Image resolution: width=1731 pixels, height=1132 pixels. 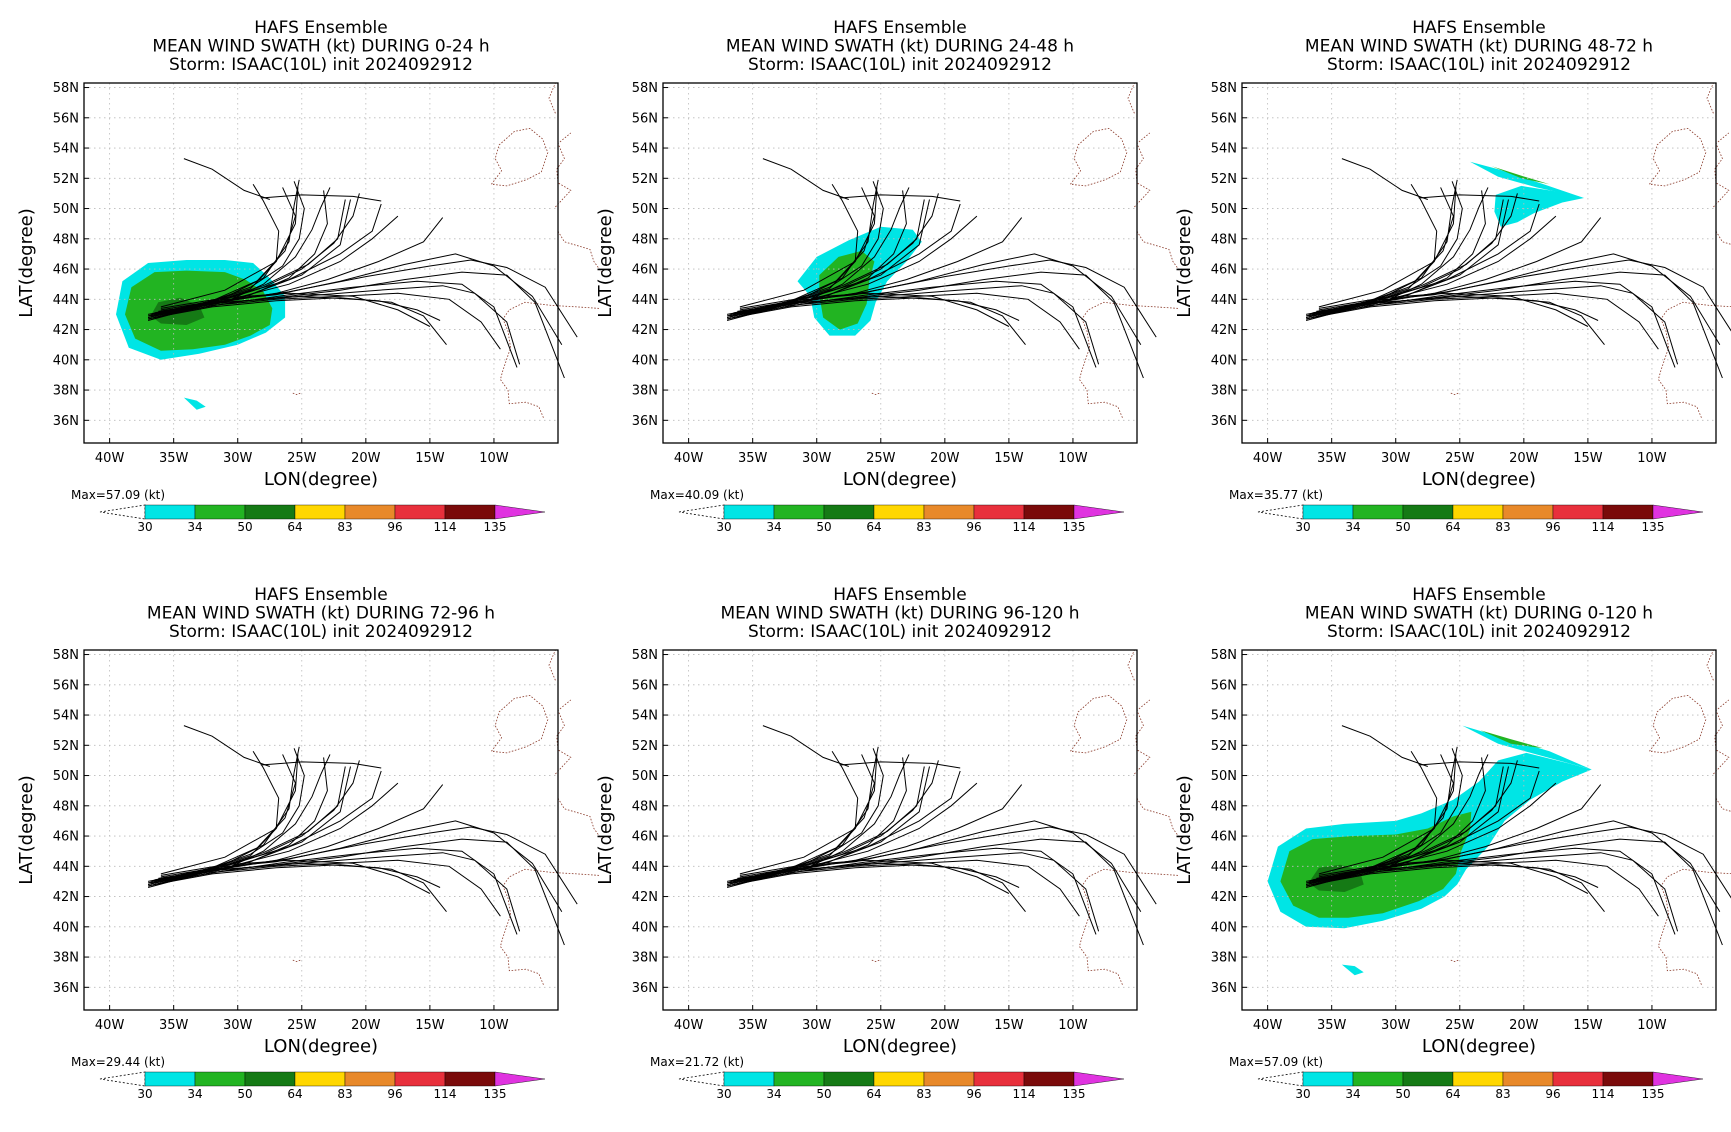 What do you see at coordinates (945, 1025) in the screenshot?
I see `lon-tick-label: 20W` at bounding box center [945, 1025].